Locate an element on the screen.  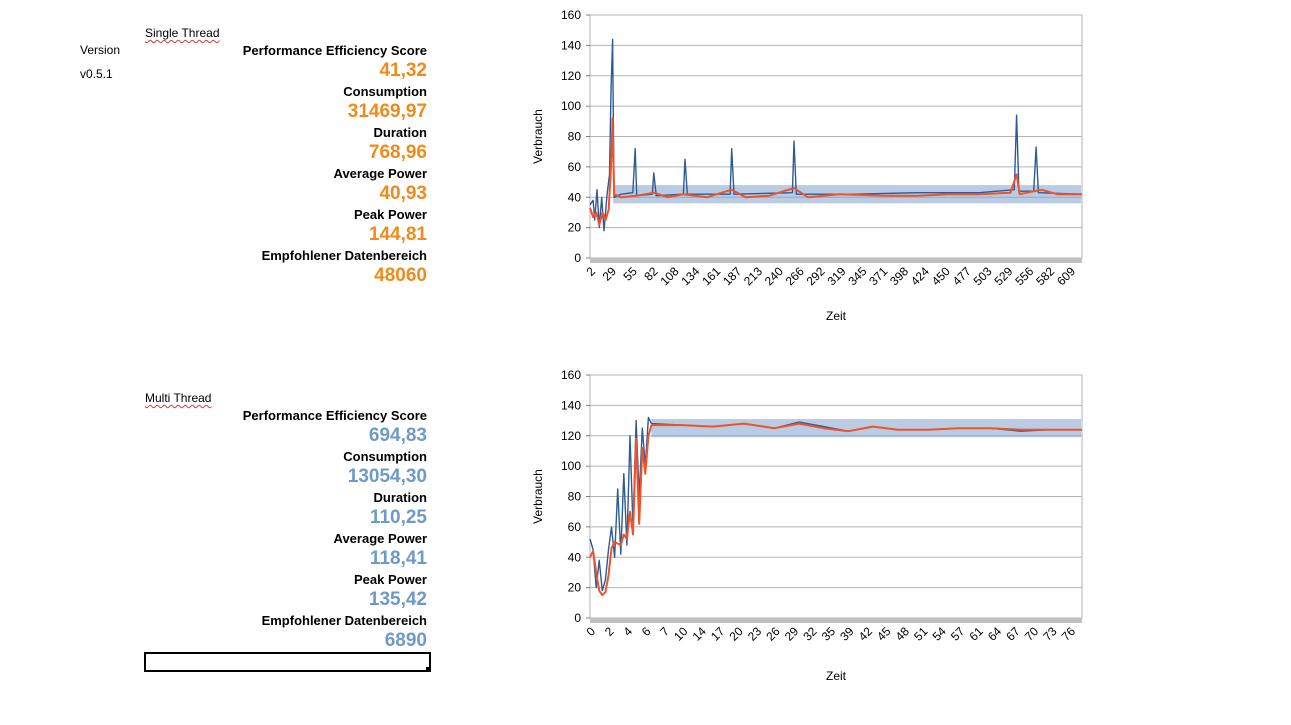
chart0-series-raw-line is located at coordinates (836, 135).